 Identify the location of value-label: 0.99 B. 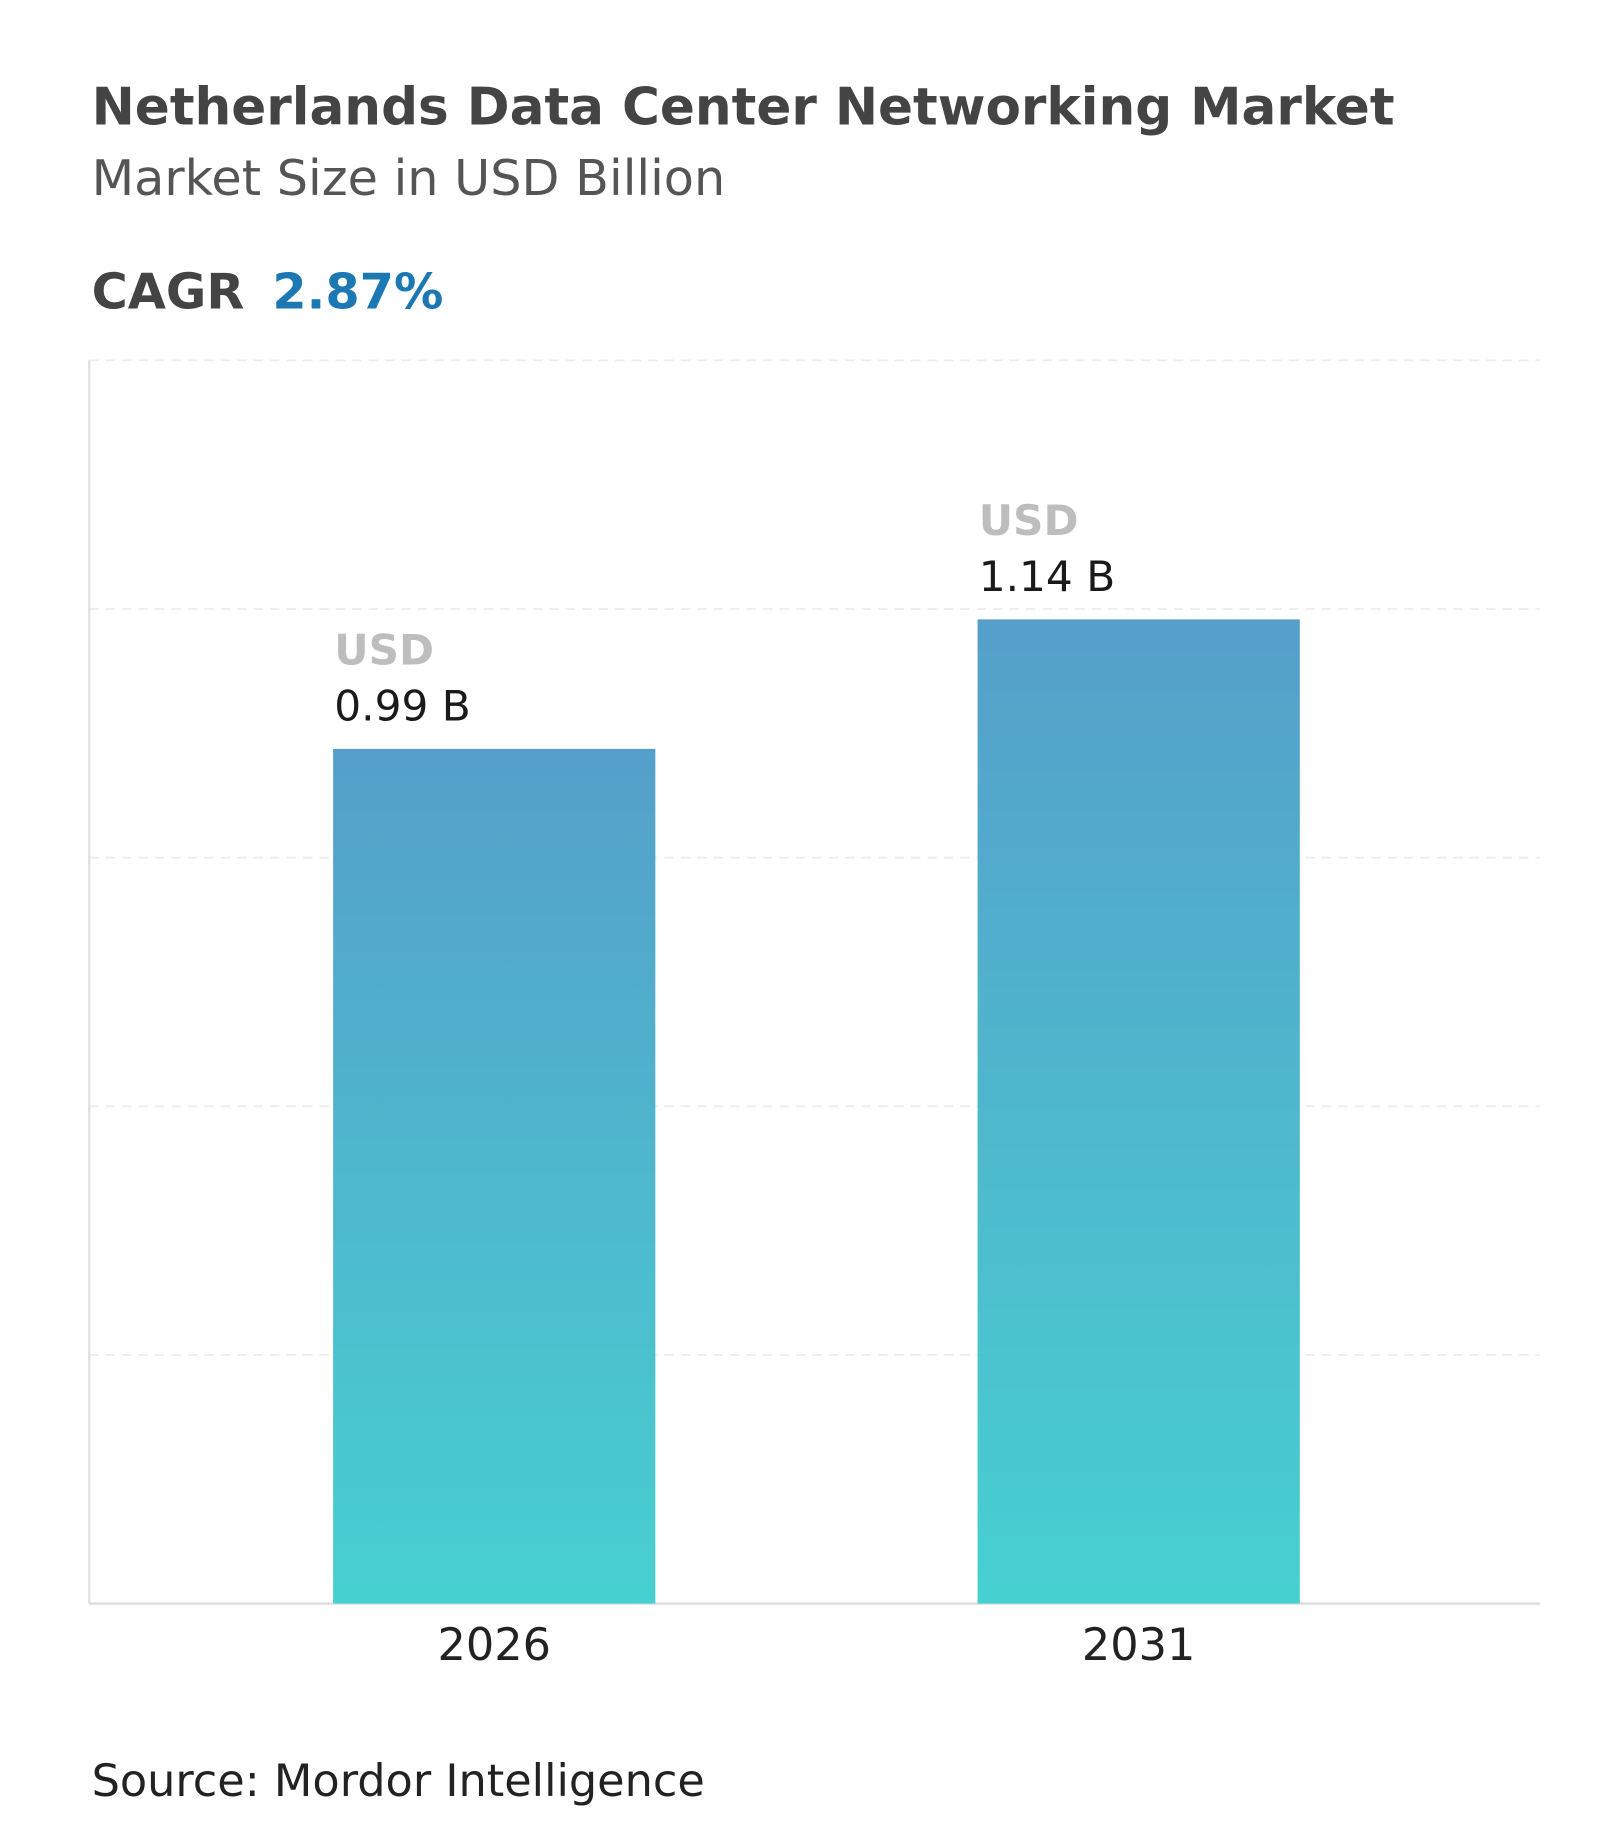
(402, 706).